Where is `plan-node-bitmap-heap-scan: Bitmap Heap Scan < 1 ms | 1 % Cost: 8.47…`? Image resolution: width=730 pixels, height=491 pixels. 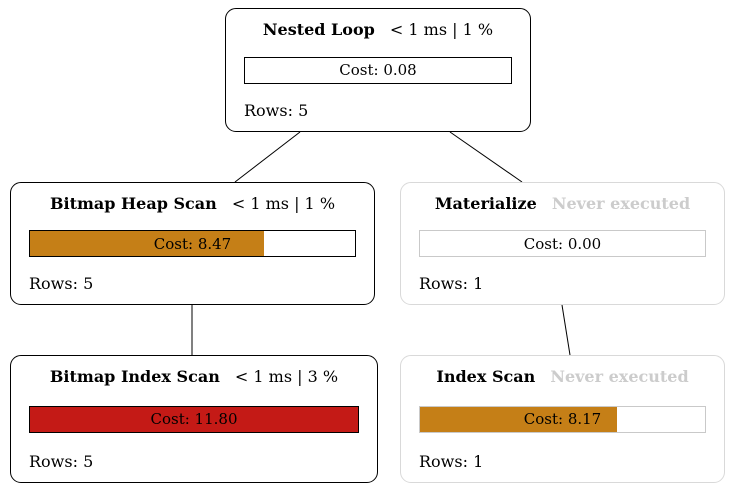
plan-node-bitmap-heap-scan: Bitmap Heap Scan < 1 ms | 1 % Cost: 8.47… is located at coordinates (192, 243).